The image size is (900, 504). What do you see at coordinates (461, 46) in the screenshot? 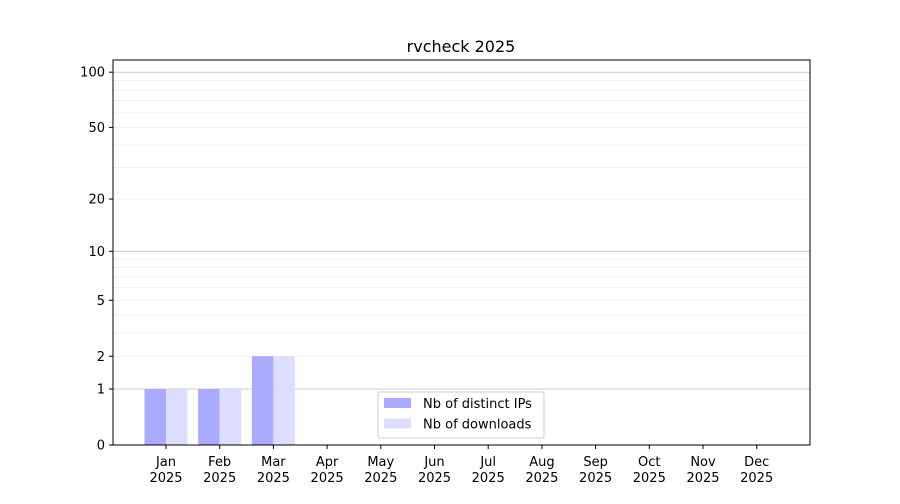
I see `chart-title: rvcheck 2025` at bounding box center [461, 46].